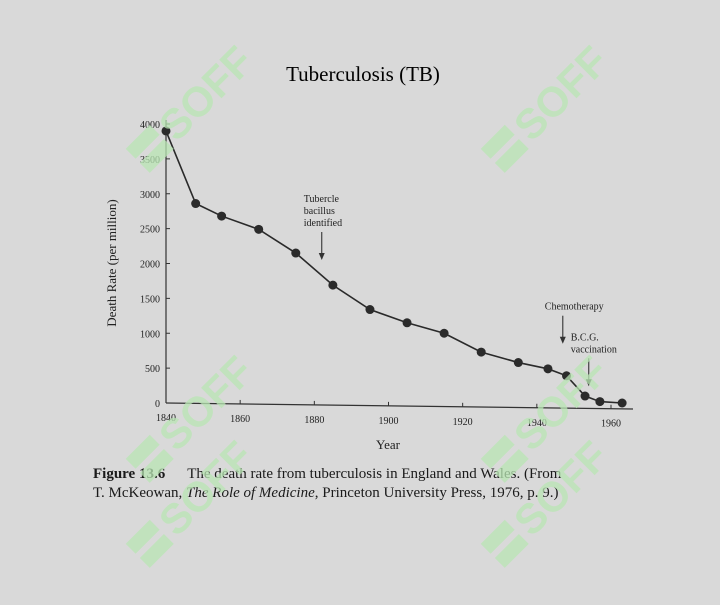 This screenshot has width=720, height=605. What do you see at coordinates (150, 160) in the screenshot?
I see `y-tick-label: 3500` at bounding box center [150, 160].